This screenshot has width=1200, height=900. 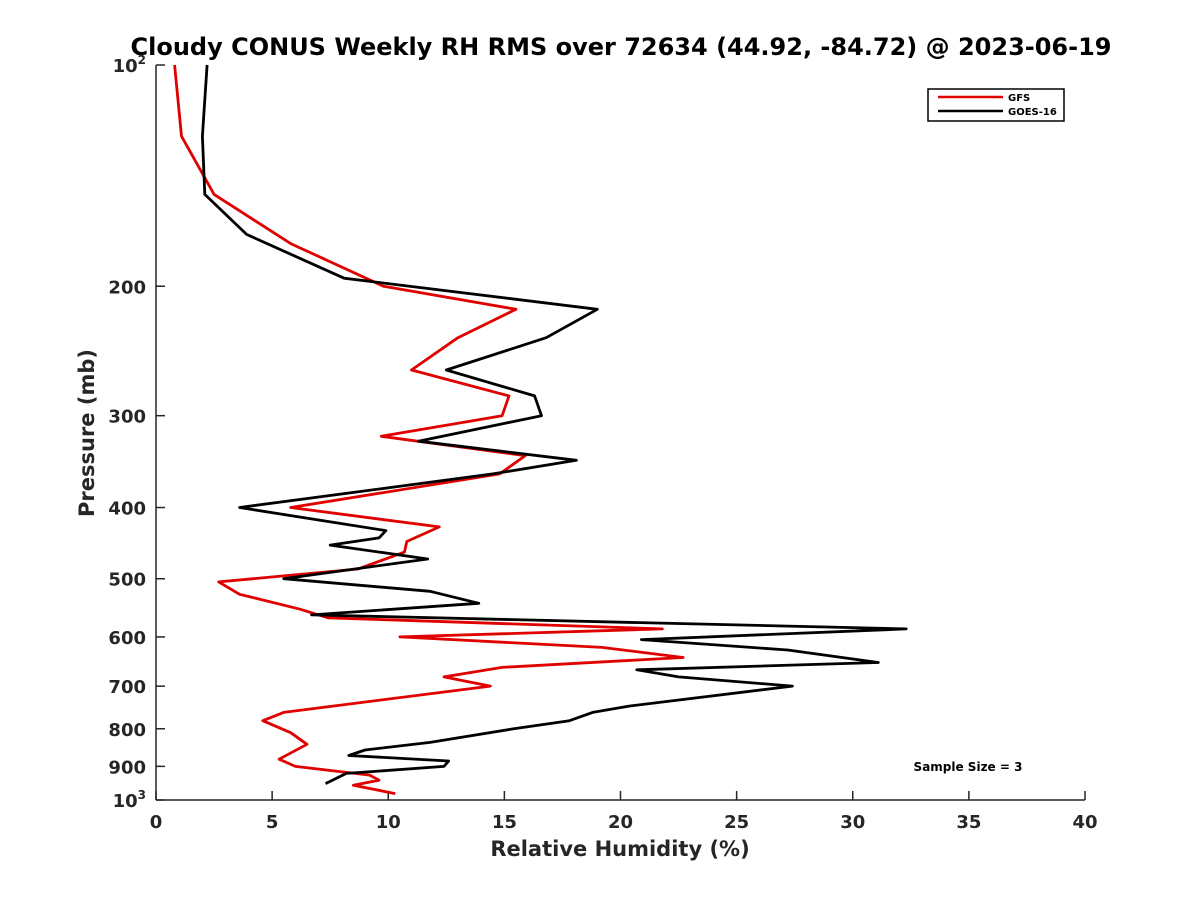 What do you see at coordinates (127, 730) in the screenshot?
I see `y-tick-label: 800` at bounding box center [127, 730].